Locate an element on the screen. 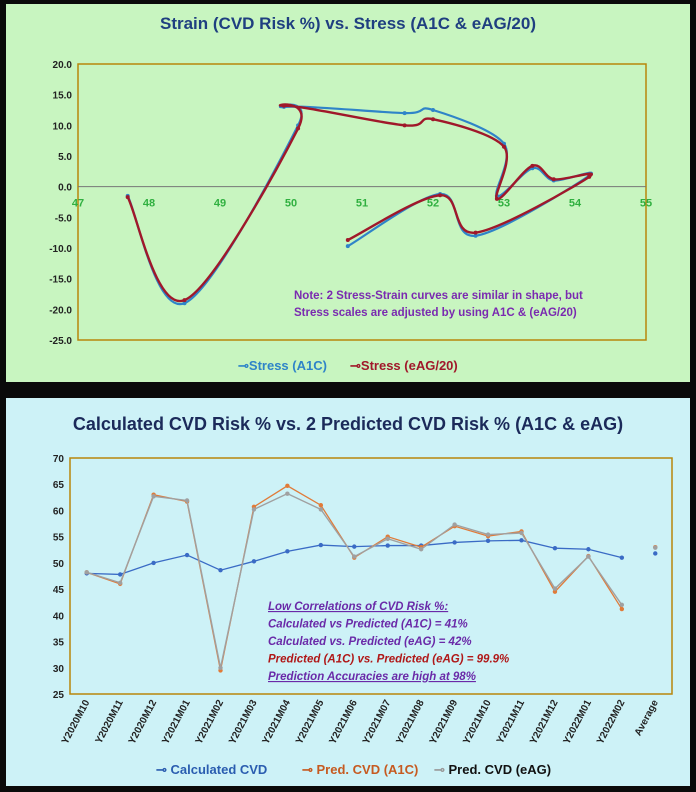 The width and height of the screenshot is (696, 792). y-tick-label: 25 is located at coordinates (59, 695).